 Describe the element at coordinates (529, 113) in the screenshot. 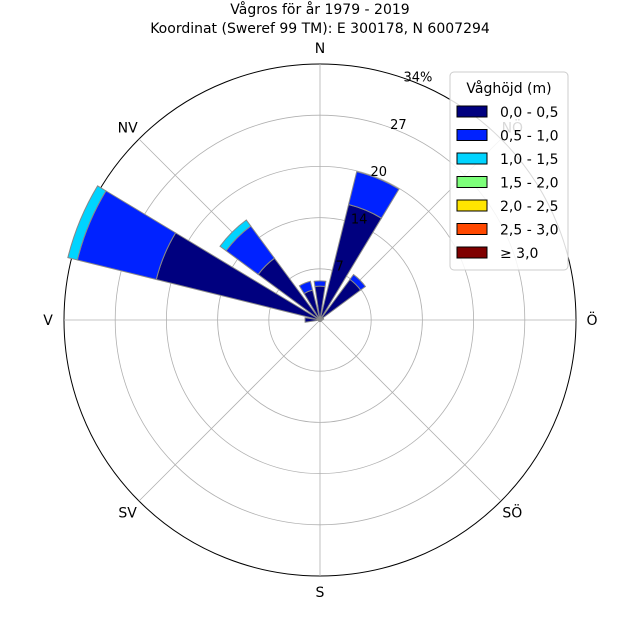

I see `legend-label: 0,0 - 0,5` at that location.